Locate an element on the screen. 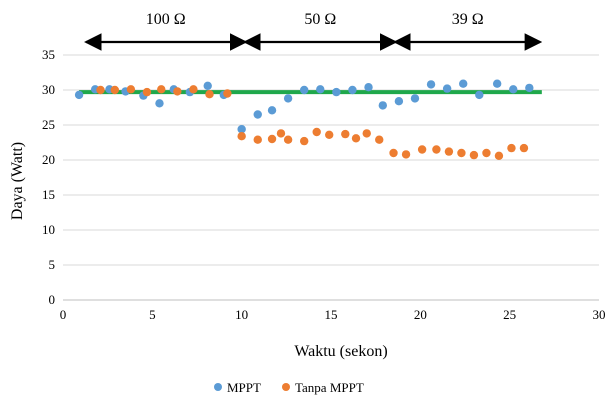 This screenshot has width=609, height=407. x-tick-label-20: 20 is located at coordinates (420, 314).